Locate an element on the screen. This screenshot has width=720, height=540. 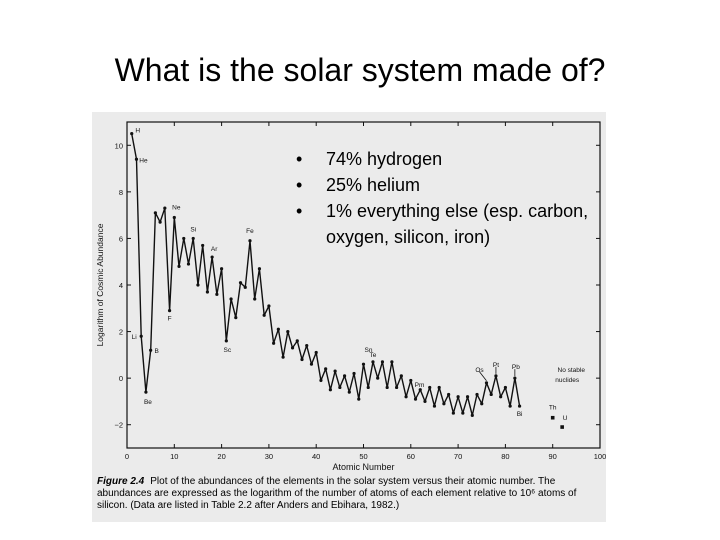
x-tick-label: 10 is located at coordinates (174, 456).